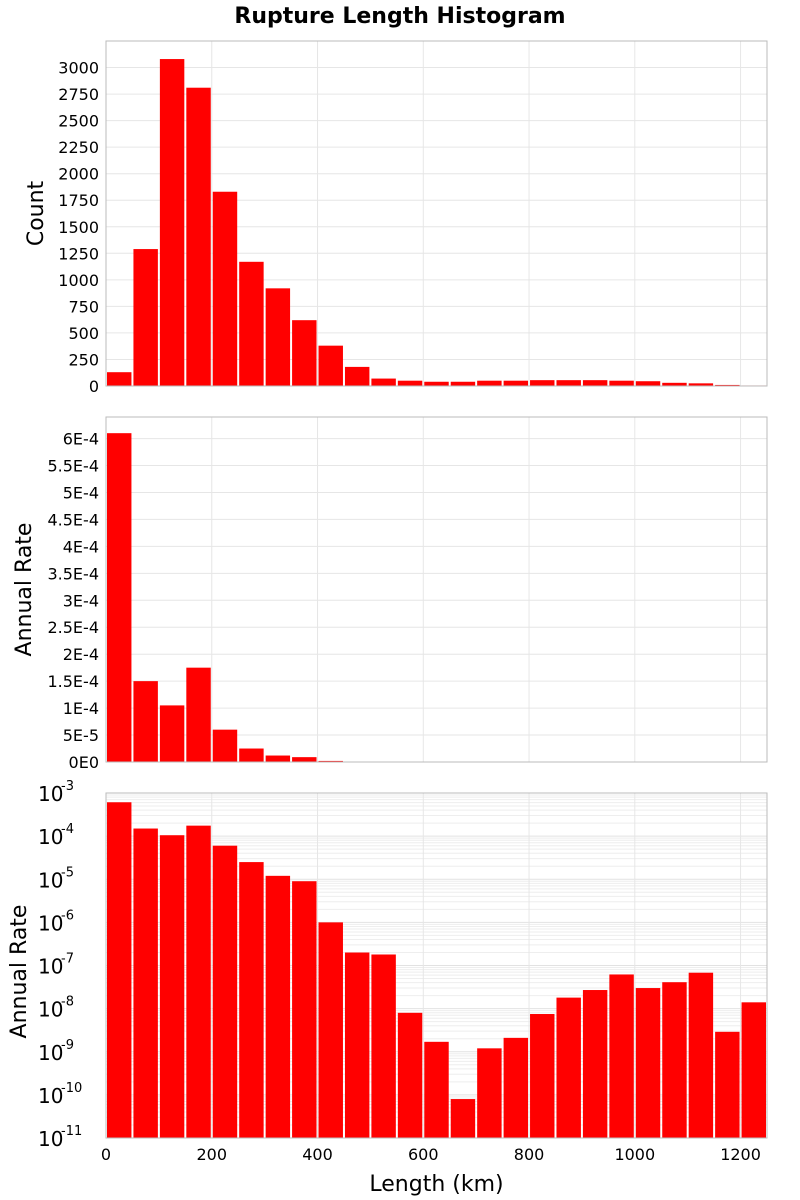  Describe the element at coordinates (67, 915) in the screenshot. I see `y-tick-exponent: -6` at that location.